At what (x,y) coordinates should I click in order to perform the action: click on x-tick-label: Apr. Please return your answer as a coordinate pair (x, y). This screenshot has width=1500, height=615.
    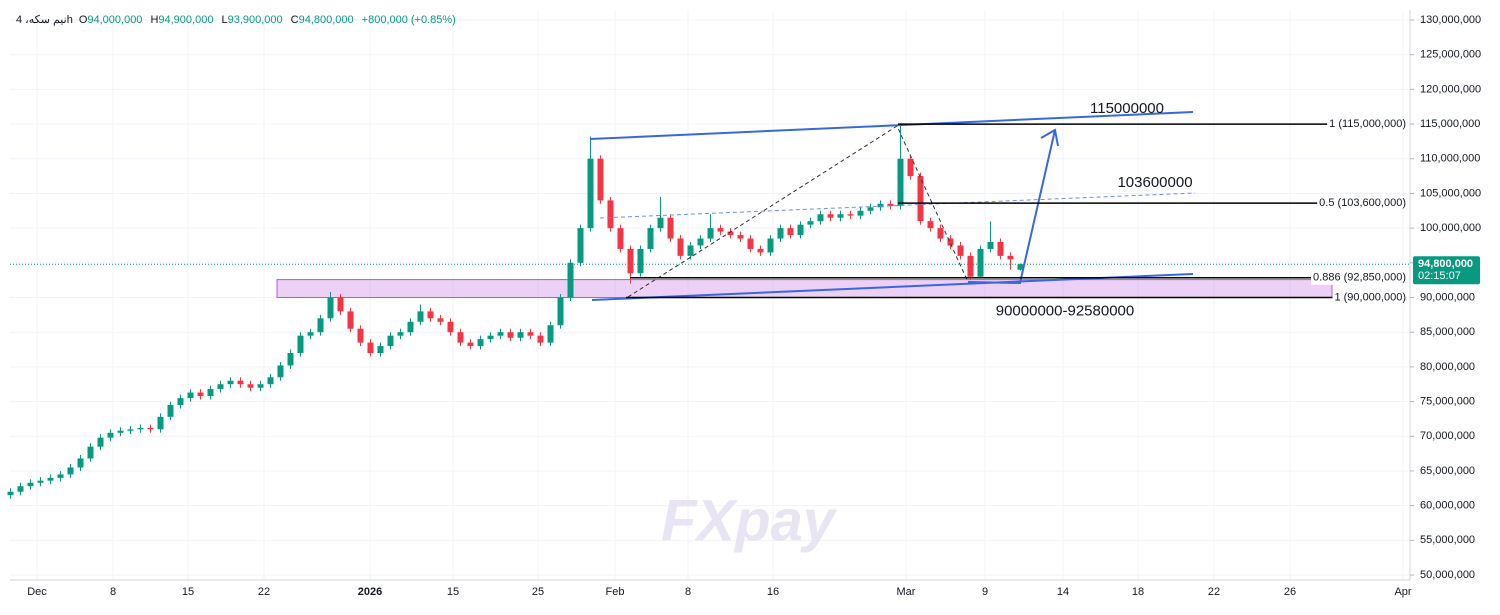
    Looking at the image, I should click on (1402, 592).